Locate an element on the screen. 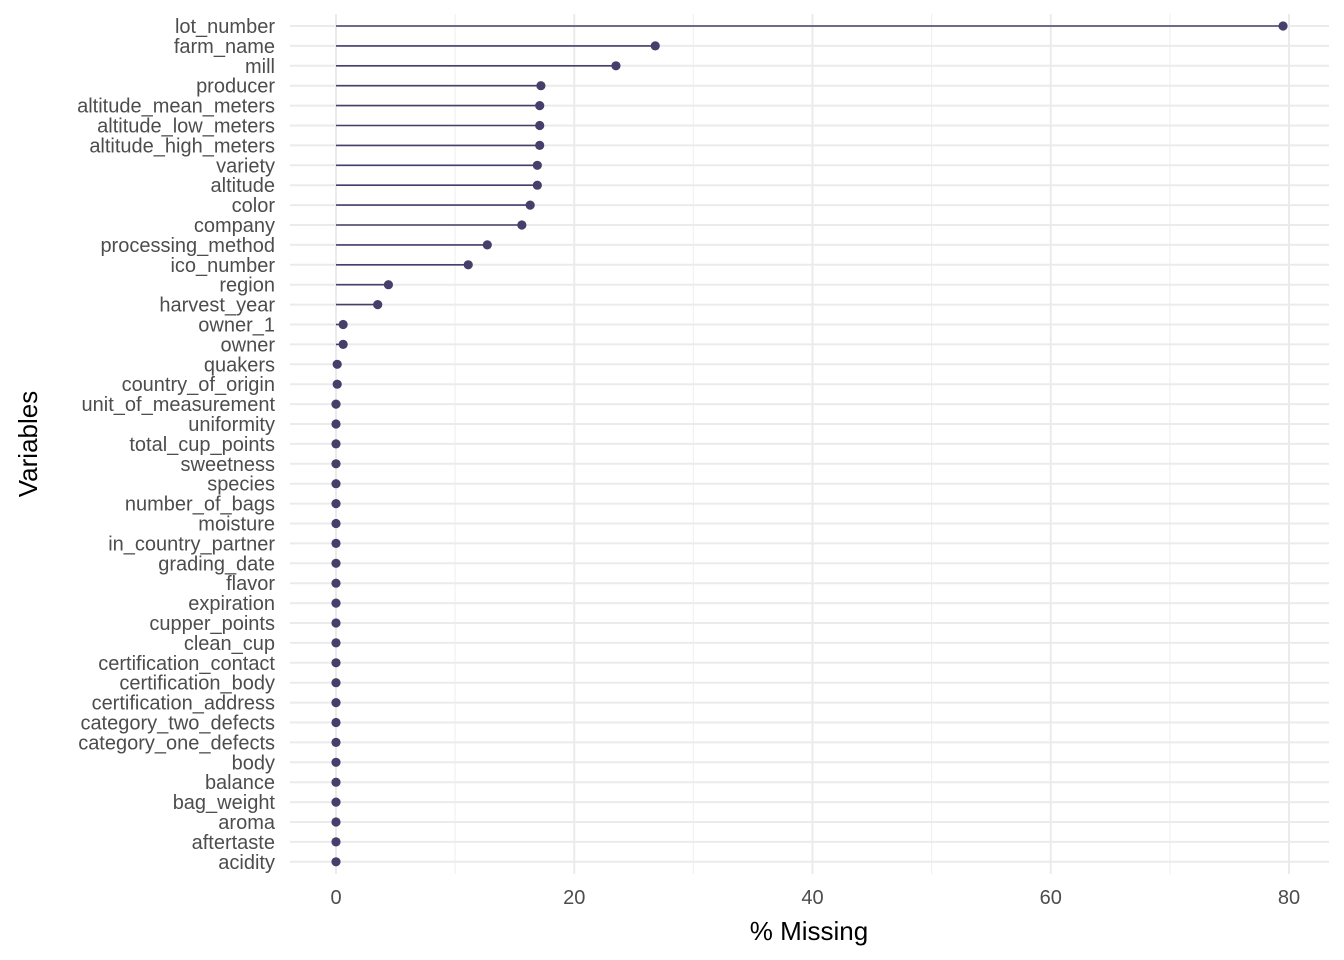  x-tick-label: 40 is located at coordinates (812, 898).